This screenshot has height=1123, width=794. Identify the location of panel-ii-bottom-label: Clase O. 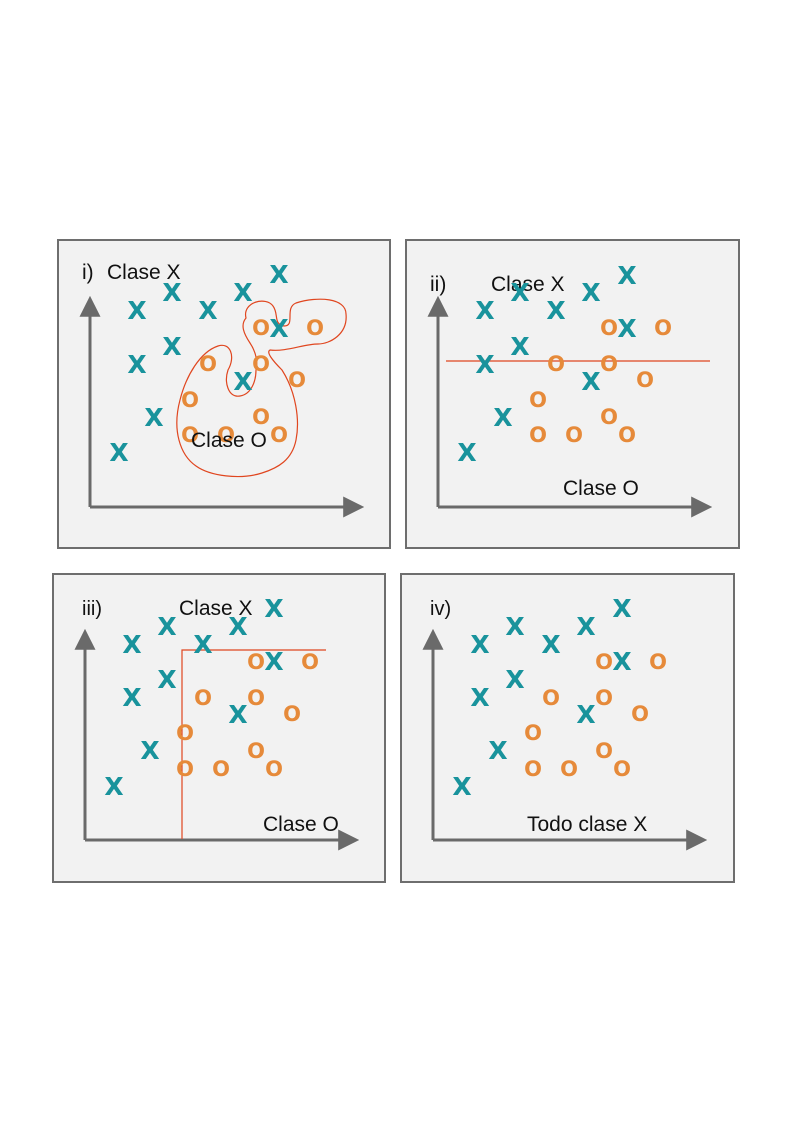
(601, 488).